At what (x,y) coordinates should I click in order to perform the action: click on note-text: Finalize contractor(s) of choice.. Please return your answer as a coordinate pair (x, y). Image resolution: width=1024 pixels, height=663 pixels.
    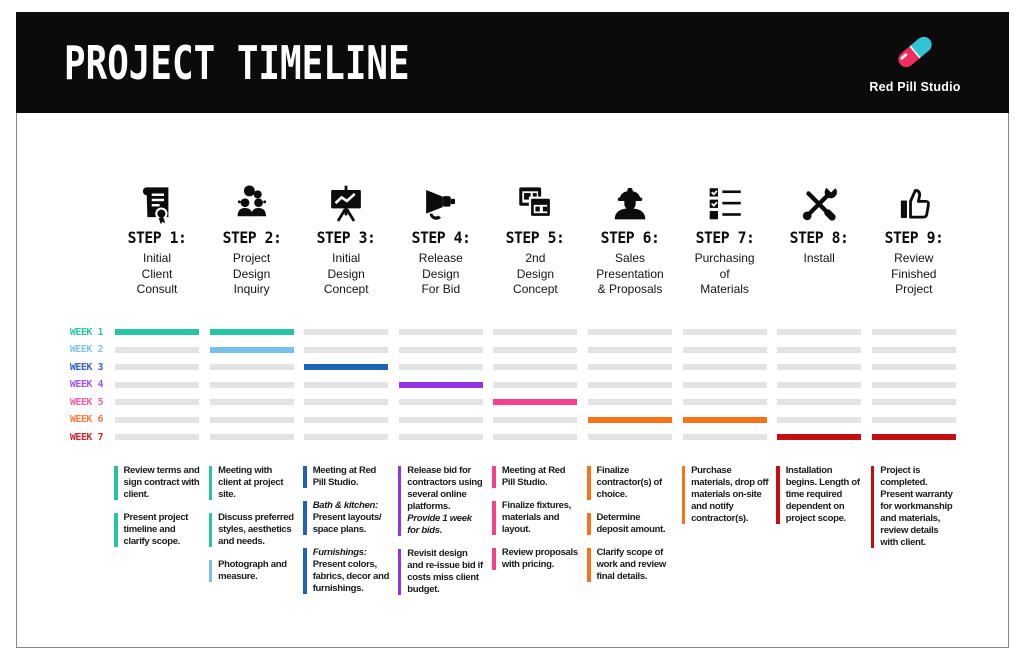
    Looking at the image, I should click on (636, 483).